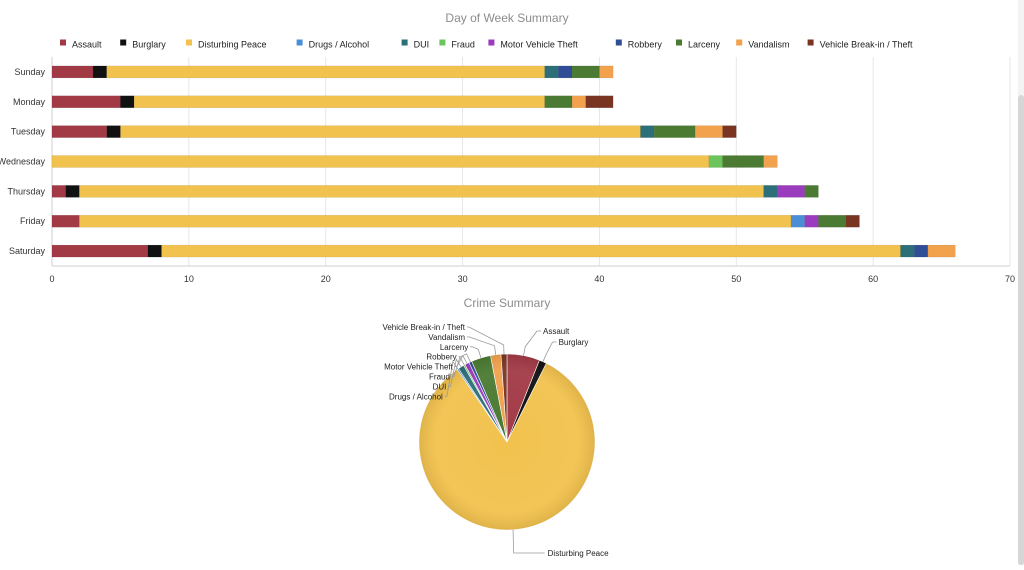  What do you see at coordinates (921, 251) in the screenshot?
I see `bar-segment-saturday-robbery` at bounding box center [921, 251].